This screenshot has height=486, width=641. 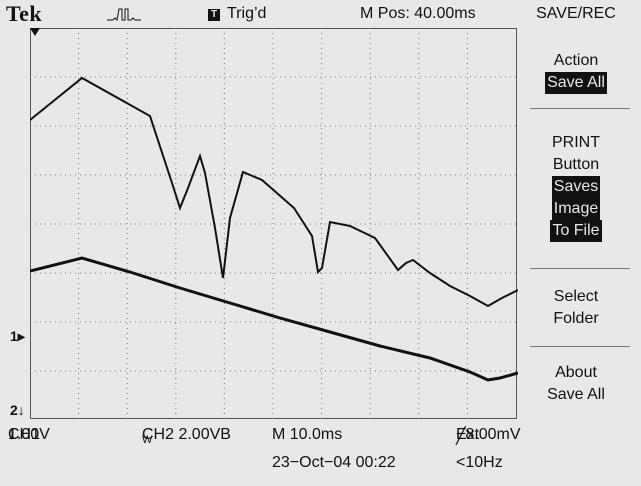 I want to click on ch1-label: CH1, so click(x=24, y=434).